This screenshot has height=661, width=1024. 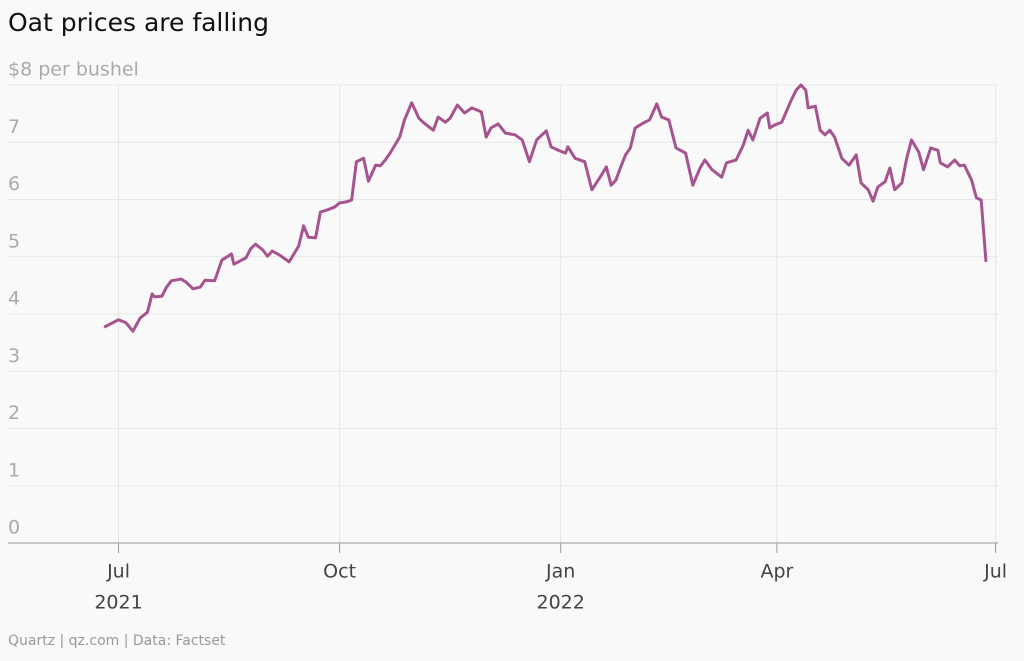 What do you see at coordinates (560, 603) in the screenshot?
I see `x-year-label: 2022` at bounding box center [560, 603].